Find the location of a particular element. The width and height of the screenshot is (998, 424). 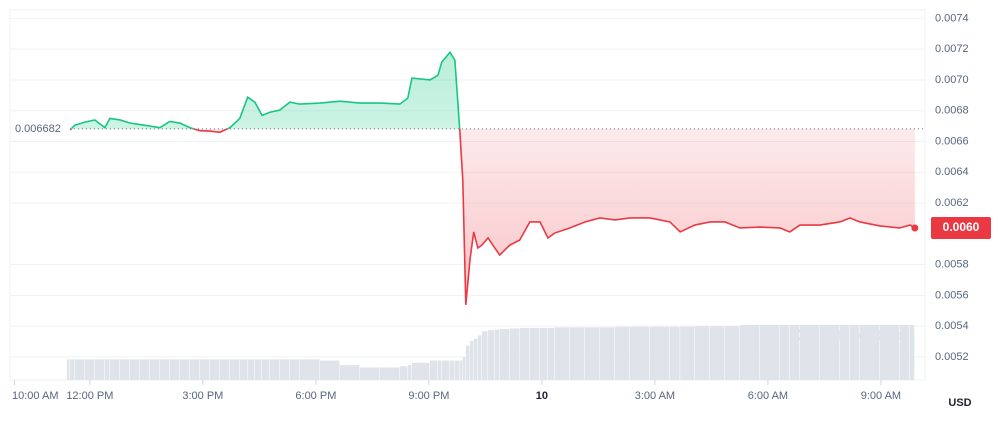

y-tick-label: 0.0074 is located at coordinates (952, 18).